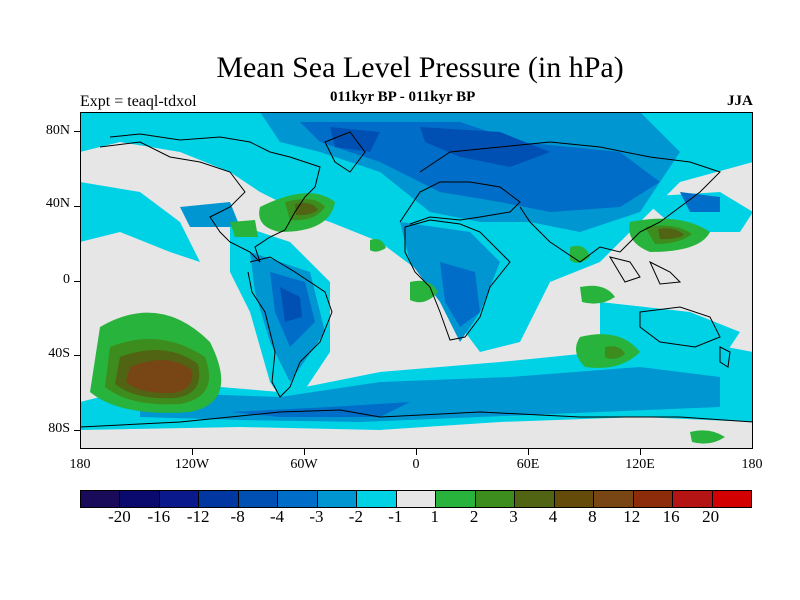  I want to click on colorbar-label: -2, so click(355, 516).